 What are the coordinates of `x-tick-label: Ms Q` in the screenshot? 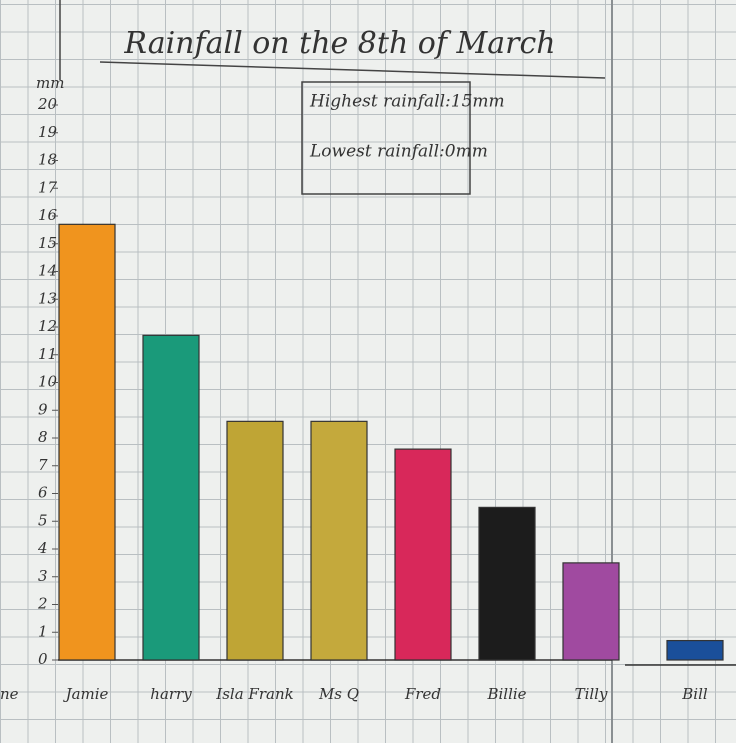 It's located at (338, 694).